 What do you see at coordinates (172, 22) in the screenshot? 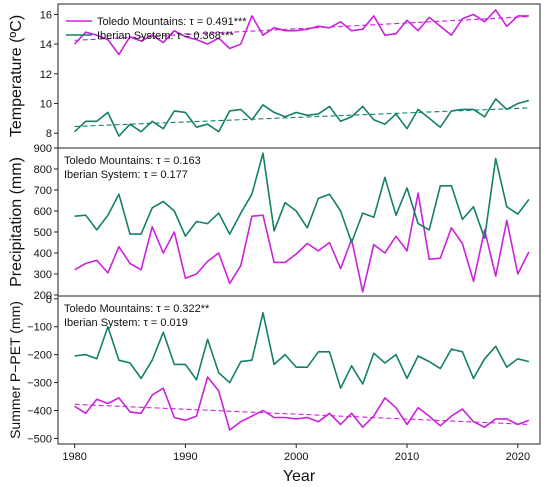
I see `legend-label-toledo: Toledo Mountains: τ = 0.491***` at bounding box center [172, 22].